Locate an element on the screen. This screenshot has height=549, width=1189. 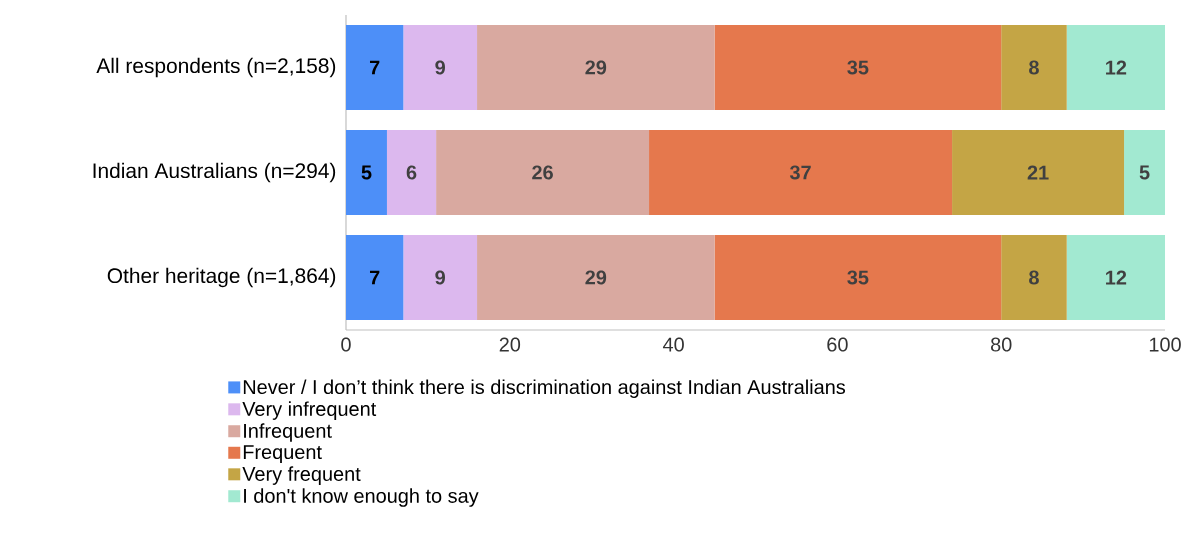
x-tick-label: 40 is located at coordinates (673, 344).